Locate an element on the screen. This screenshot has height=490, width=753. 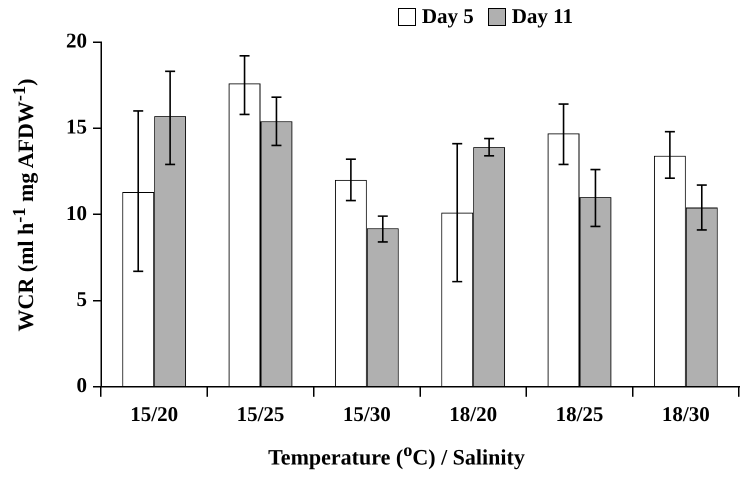
x-tick-label: 18/25 is located at coordinates (580, 414).